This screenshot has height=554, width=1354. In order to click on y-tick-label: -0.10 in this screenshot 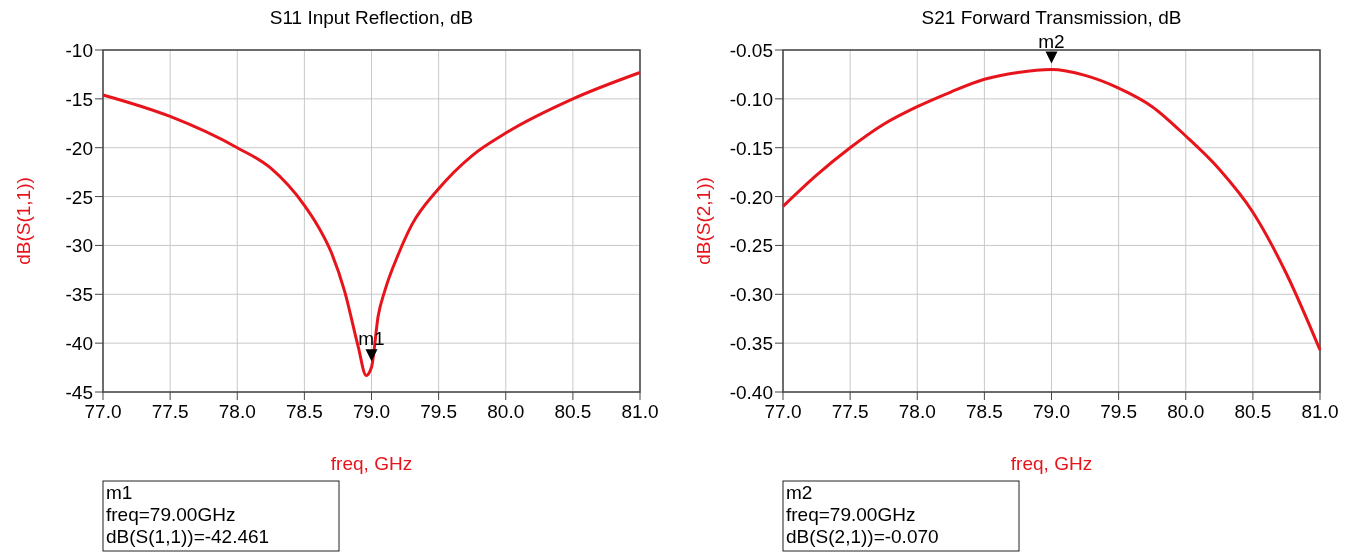, I will do `click(751, 99)`.